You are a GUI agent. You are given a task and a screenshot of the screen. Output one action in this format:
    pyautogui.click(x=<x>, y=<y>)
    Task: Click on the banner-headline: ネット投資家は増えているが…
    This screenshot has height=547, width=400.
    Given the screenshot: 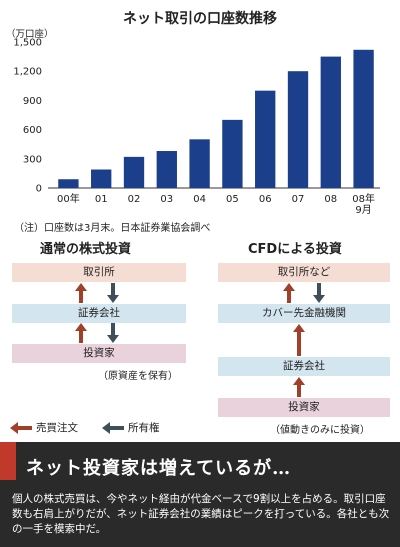 What is the action you would take?
    pyautogui.click(x=159, y=468)
    